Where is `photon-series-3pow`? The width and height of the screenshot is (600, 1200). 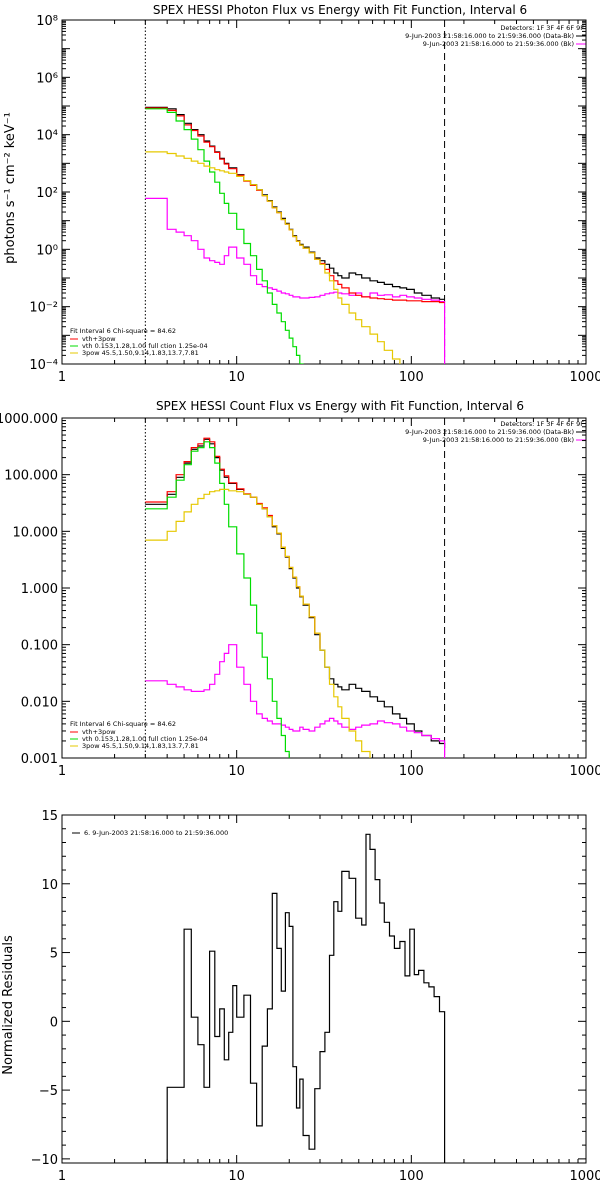 photon-series-3pow is located at coordinates (276, 257).